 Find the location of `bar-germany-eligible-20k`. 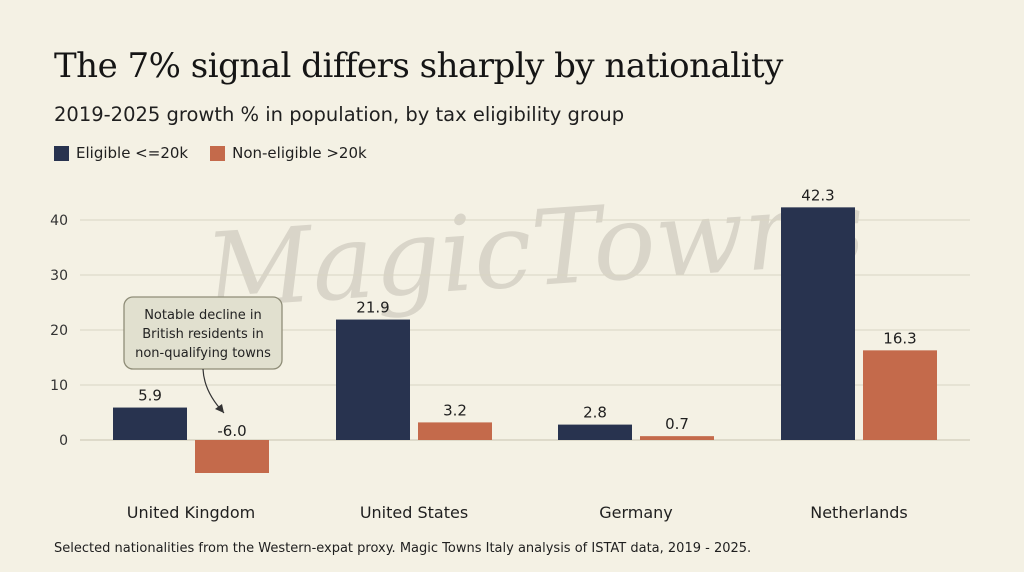

bar-germany-eligible-20k is located at coordinates (595, 432).